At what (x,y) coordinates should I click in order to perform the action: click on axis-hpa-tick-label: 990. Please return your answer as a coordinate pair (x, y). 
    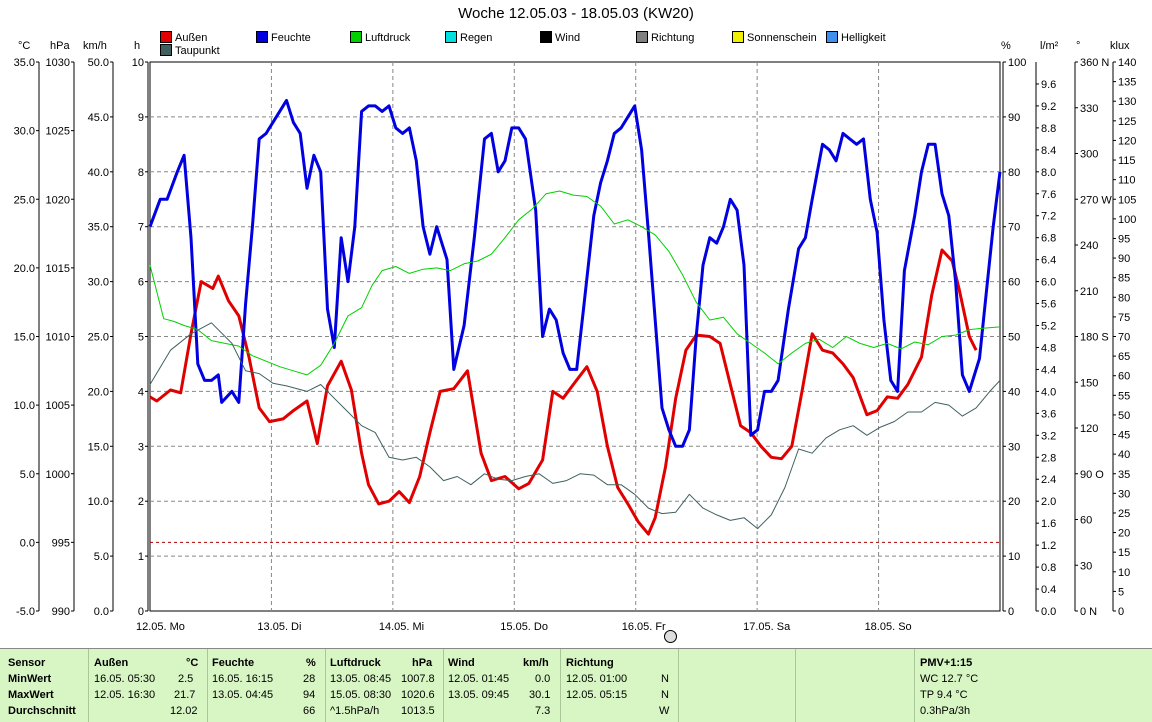
    Looking at the image, I should click on (61, 612).